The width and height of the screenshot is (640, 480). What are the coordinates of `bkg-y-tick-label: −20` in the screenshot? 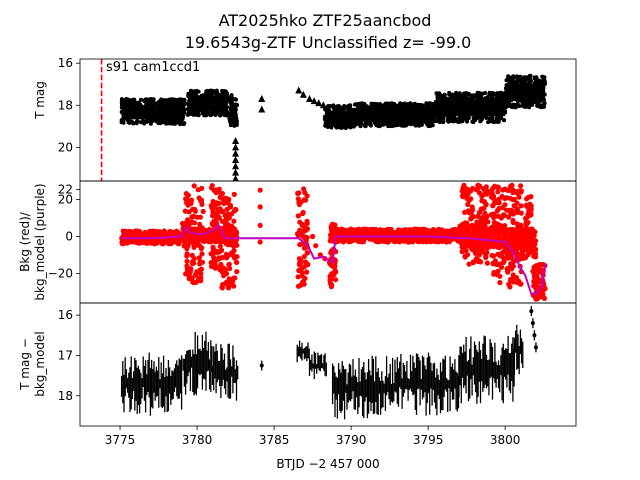 It's located at (60, 273).